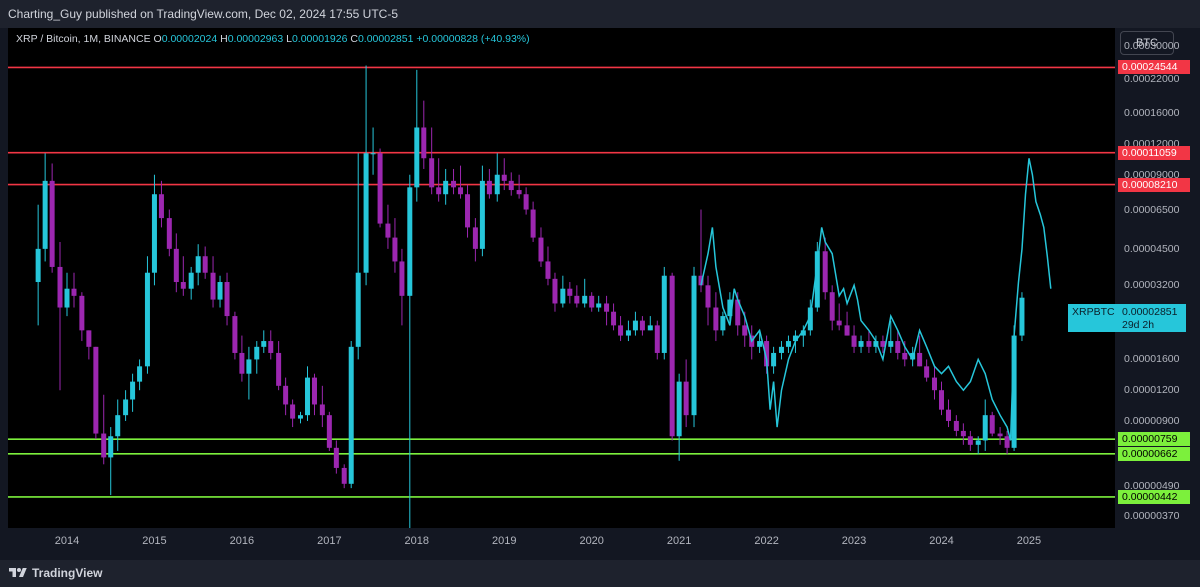  Describe the element at coordinates (67, 573) in the screenshot. I see `tradingview-brand: TradingView` at that location.